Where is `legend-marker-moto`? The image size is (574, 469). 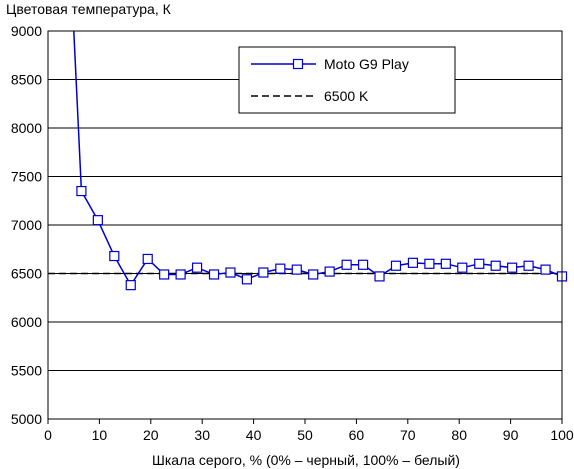 legend-marker-moto is located at coordinates (298, 64).